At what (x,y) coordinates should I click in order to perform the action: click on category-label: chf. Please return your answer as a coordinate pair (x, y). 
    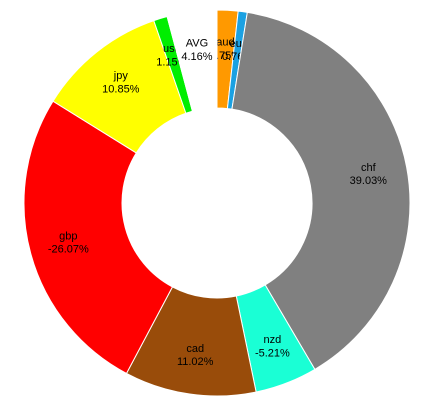
    Looking at the image, I should click on (369, 168).